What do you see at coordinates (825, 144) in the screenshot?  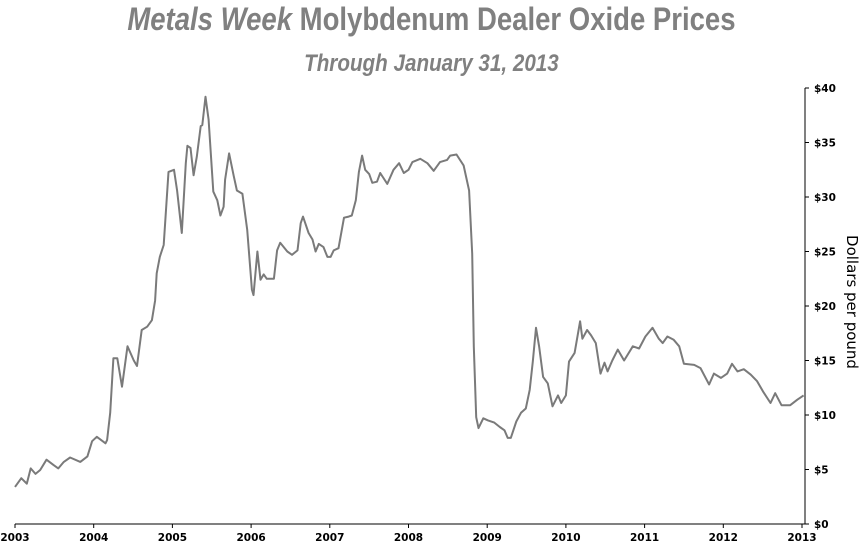 I see `y-tick-label: $35` at bounding box center [825, 144].